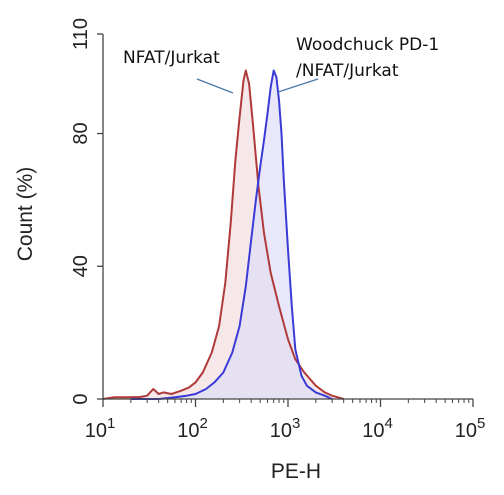  I want to click on x-axis-title: PE-H, so click(296, 471).